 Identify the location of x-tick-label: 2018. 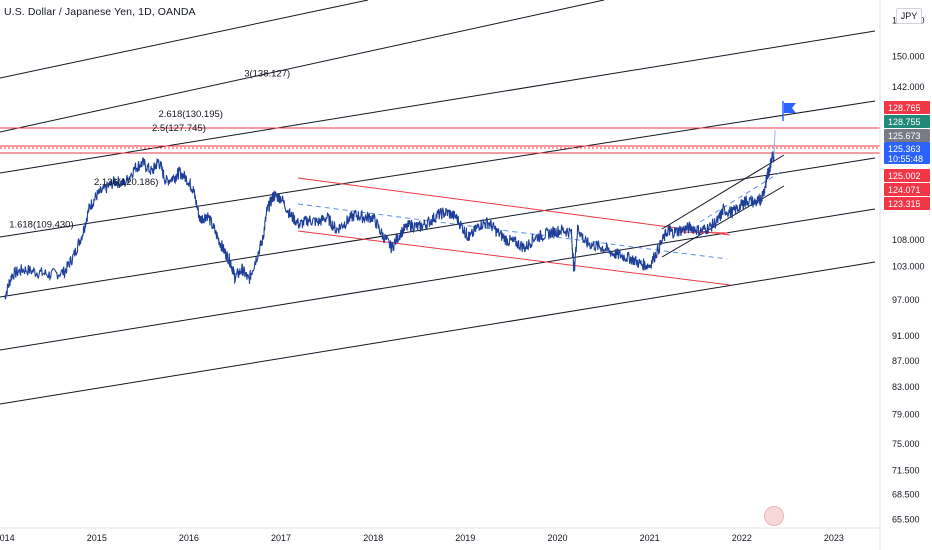
(373, 538).